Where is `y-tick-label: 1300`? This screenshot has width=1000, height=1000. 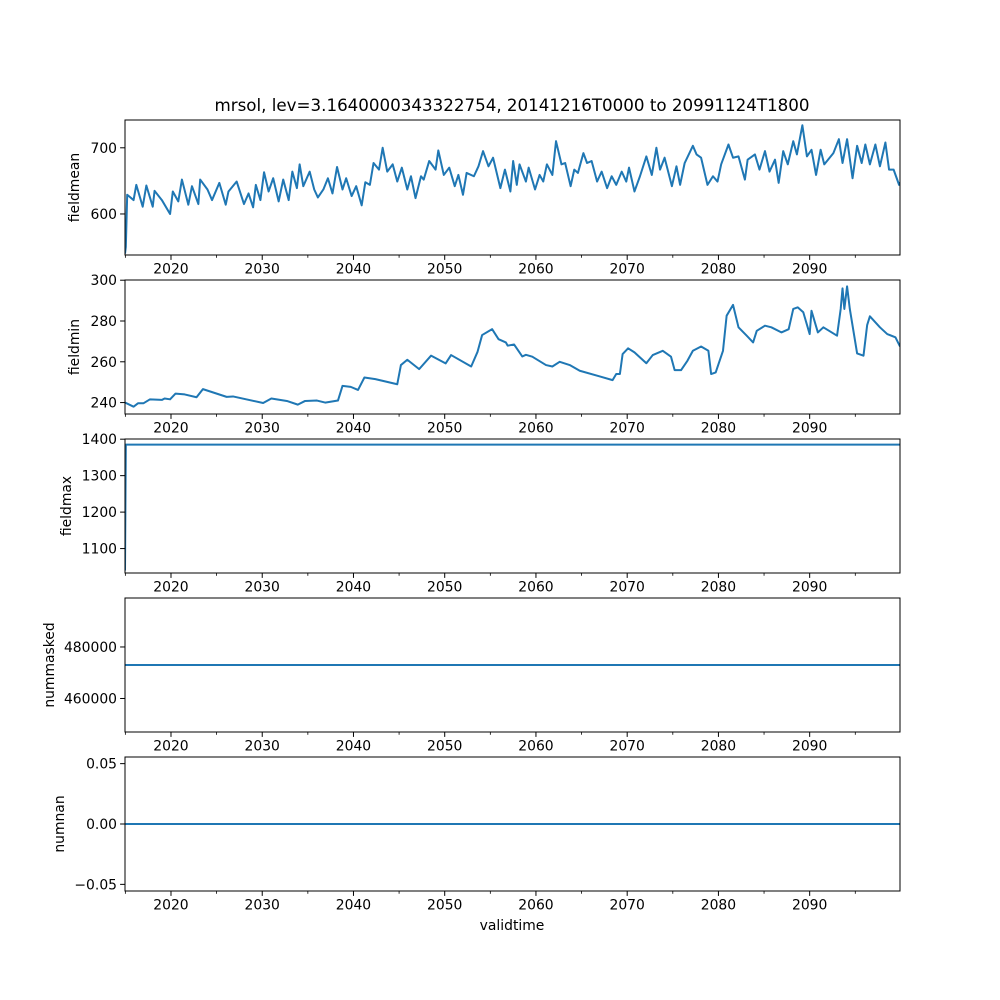 y-tick-label: 1300 is located at coordinates (99, 477).